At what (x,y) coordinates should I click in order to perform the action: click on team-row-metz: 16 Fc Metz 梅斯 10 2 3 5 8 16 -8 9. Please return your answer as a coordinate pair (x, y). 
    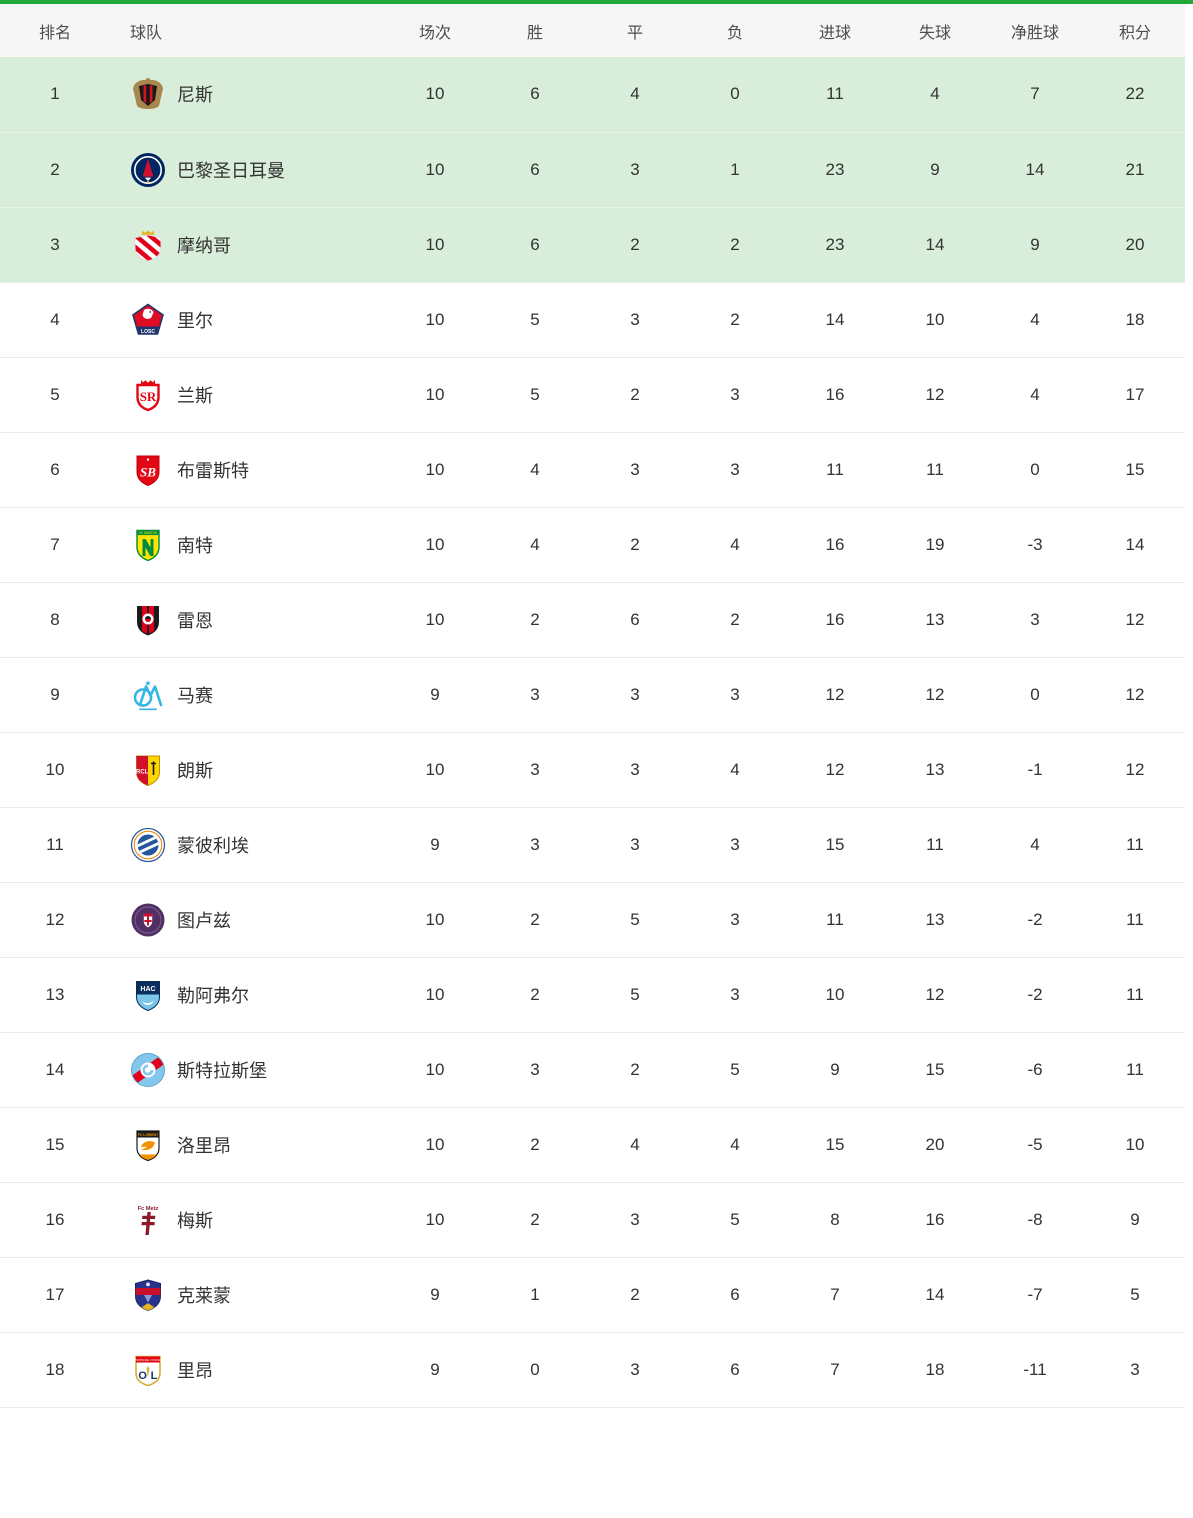
    Looking at the image, I should click on (592, 1220).